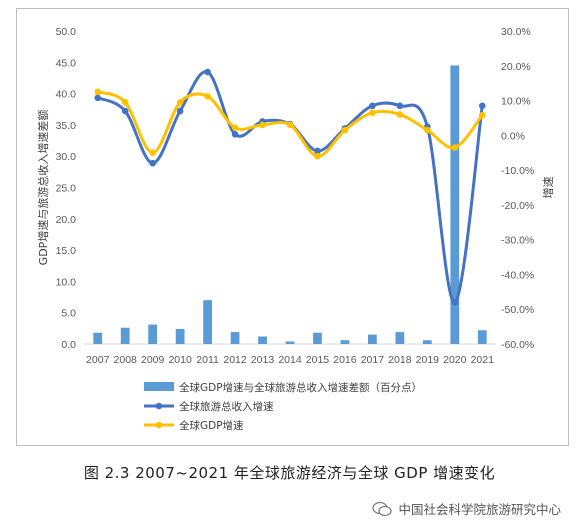 Image resolution: width=579 pixels, height=528 pixels. Describe the element at coordinates (483, 360) in the screenshot. I see `x-tick-label: 2021` at that location.